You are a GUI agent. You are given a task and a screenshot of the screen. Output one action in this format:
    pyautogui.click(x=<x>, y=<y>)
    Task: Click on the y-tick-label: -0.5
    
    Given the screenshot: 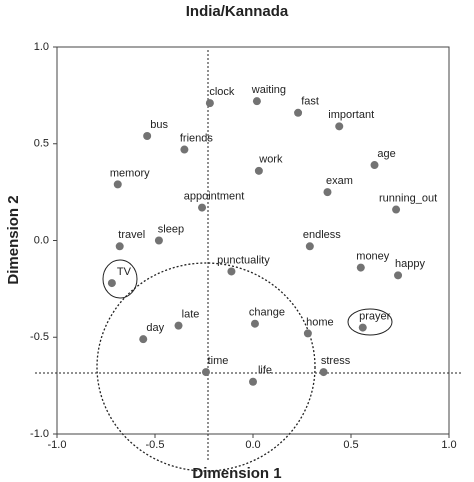 What is the action you would take?
    pyautogui.click(x=39, y=337)
    